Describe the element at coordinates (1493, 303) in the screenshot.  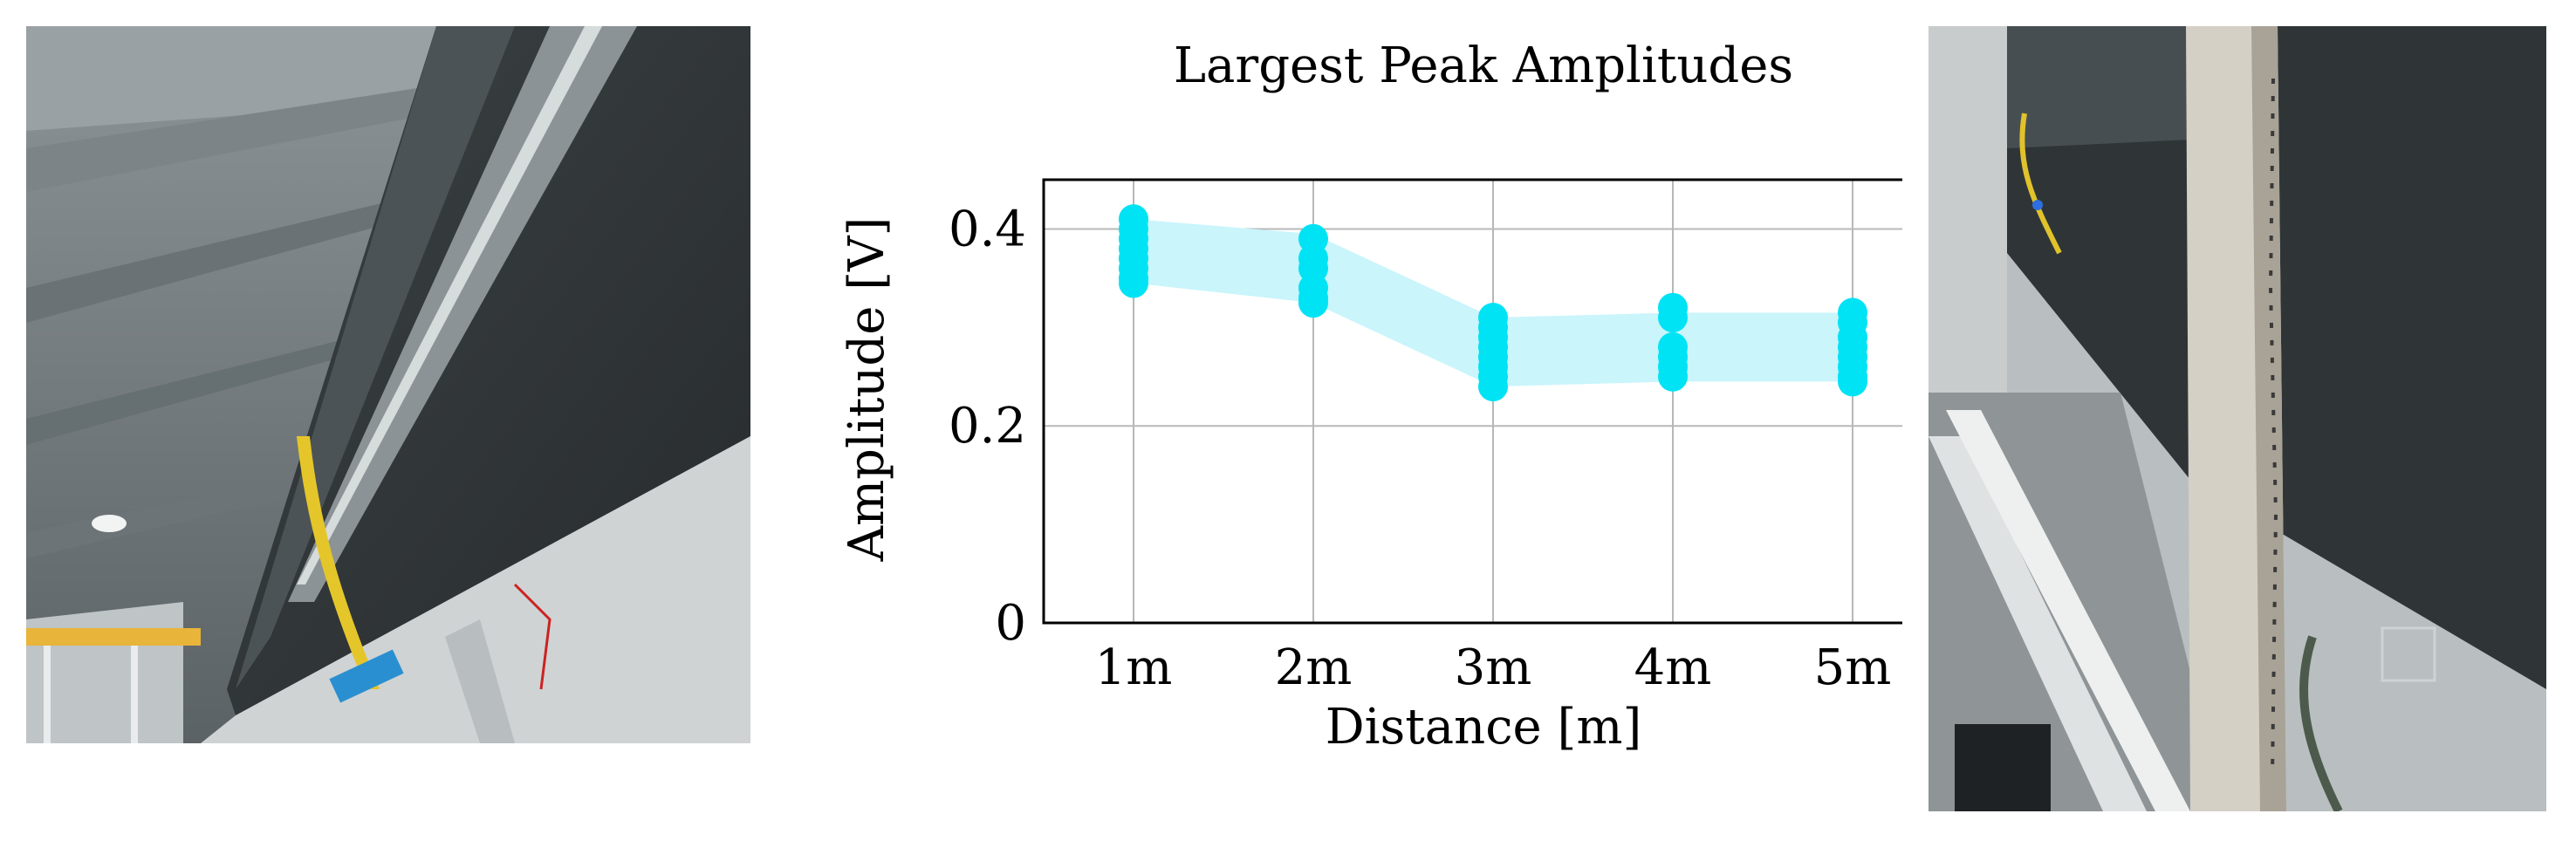
I see `data-points` at that location.